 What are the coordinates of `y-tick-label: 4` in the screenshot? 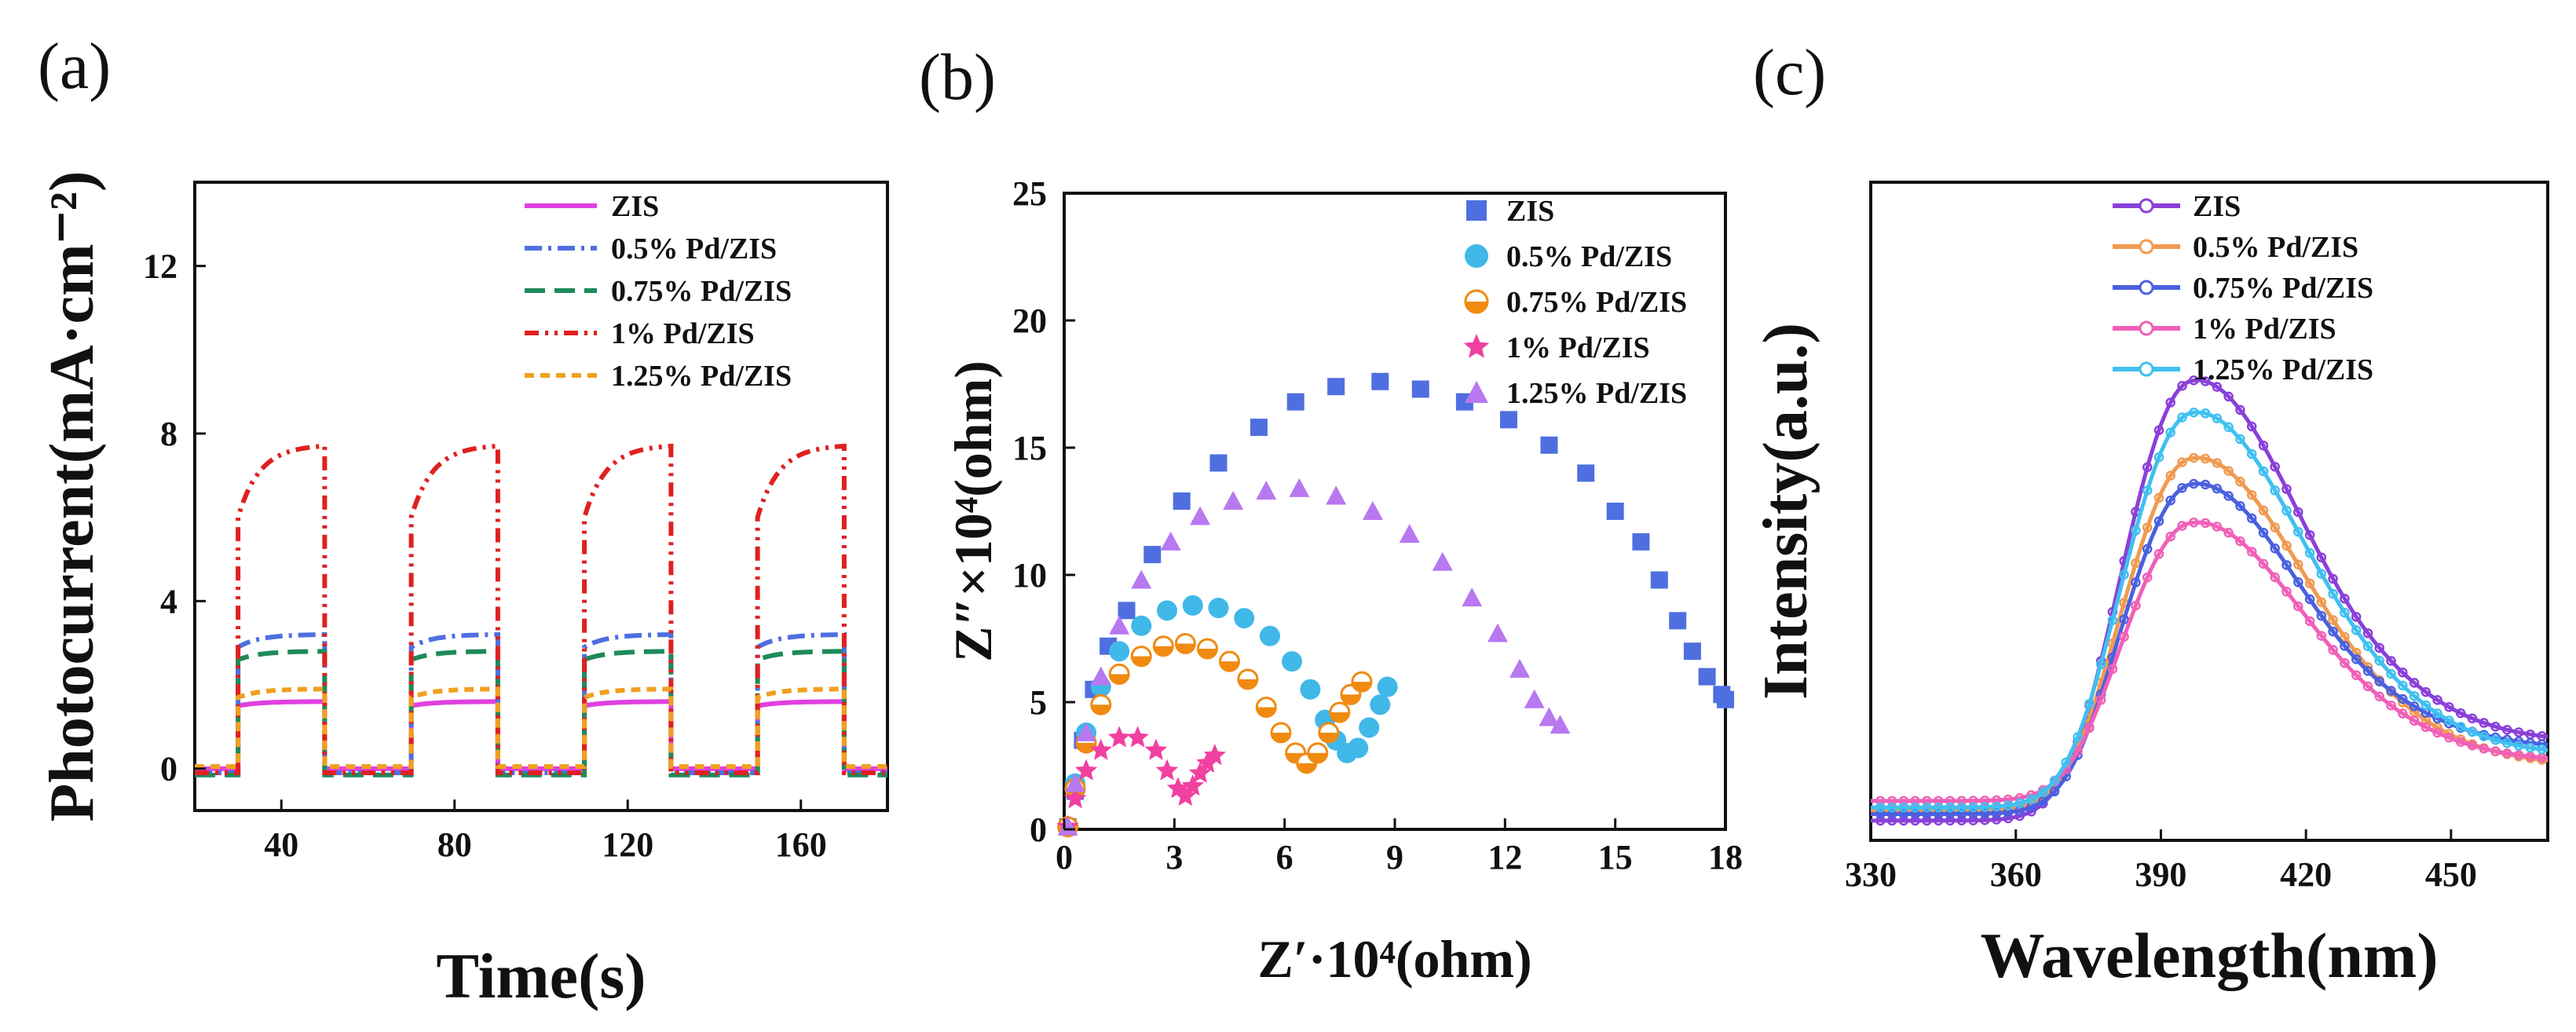 It's located at (169, 601).